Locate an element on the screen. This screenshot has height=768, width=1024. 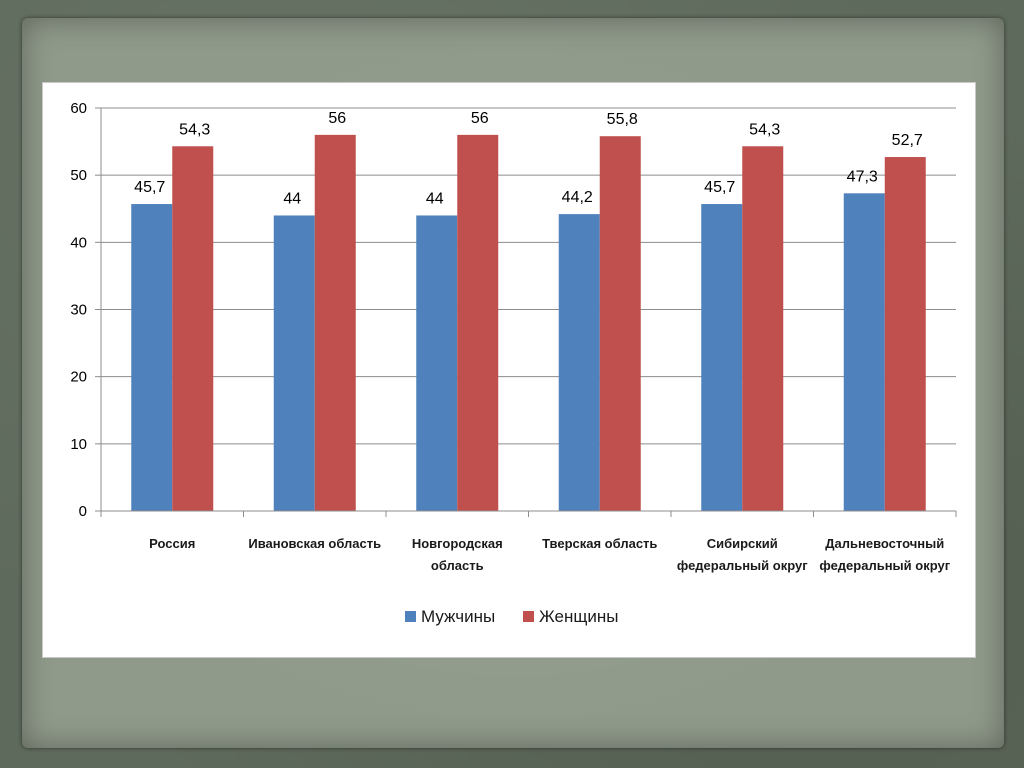
category-label-line: Сибирский is located at coordinates (742, 543).